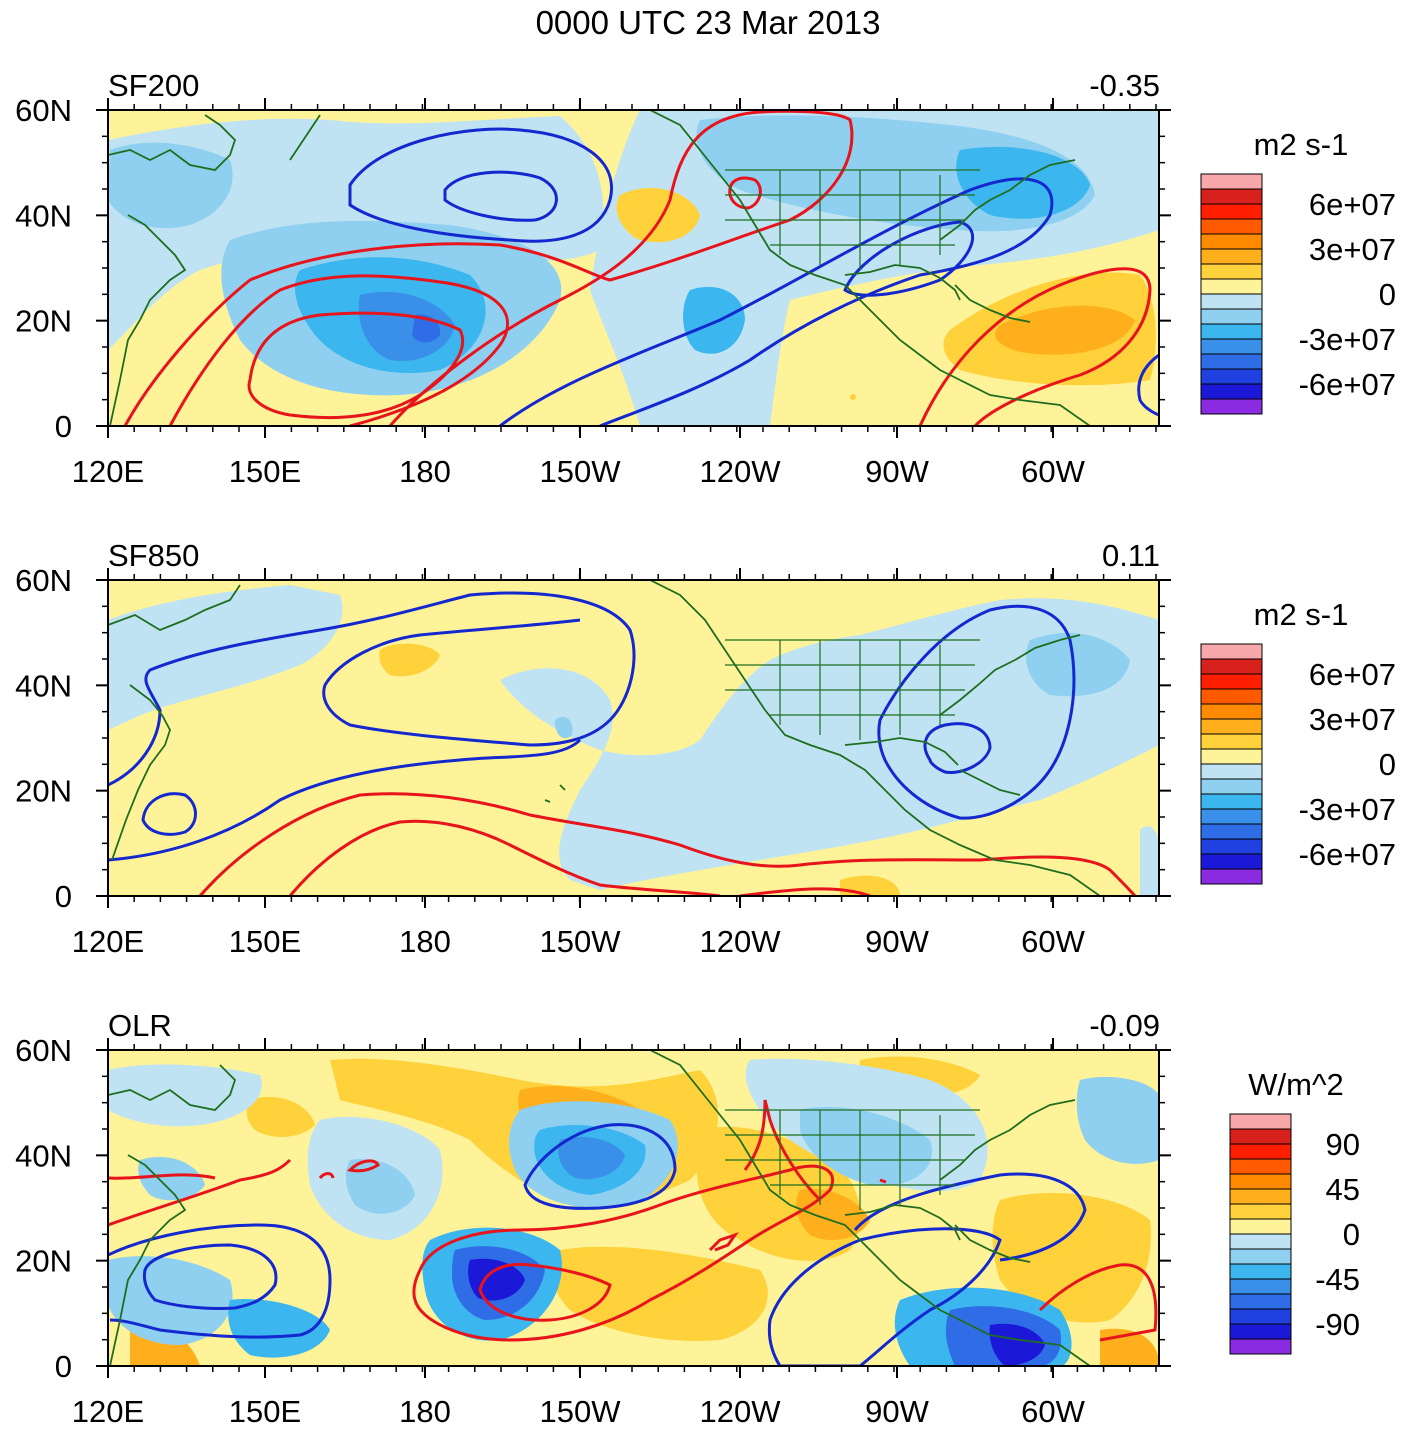 The width and height of the screenshot is (1406, 1439). I want to click on colorbar-label: 3e+07, so click(1352, 249).